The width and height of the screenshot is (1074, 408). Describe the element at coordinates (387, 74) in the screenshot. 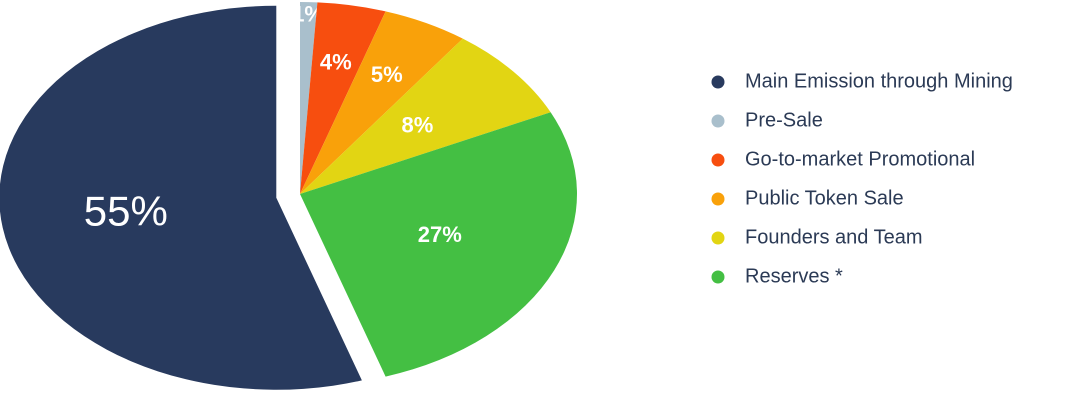

I see `slice-label: 5%` at that location.